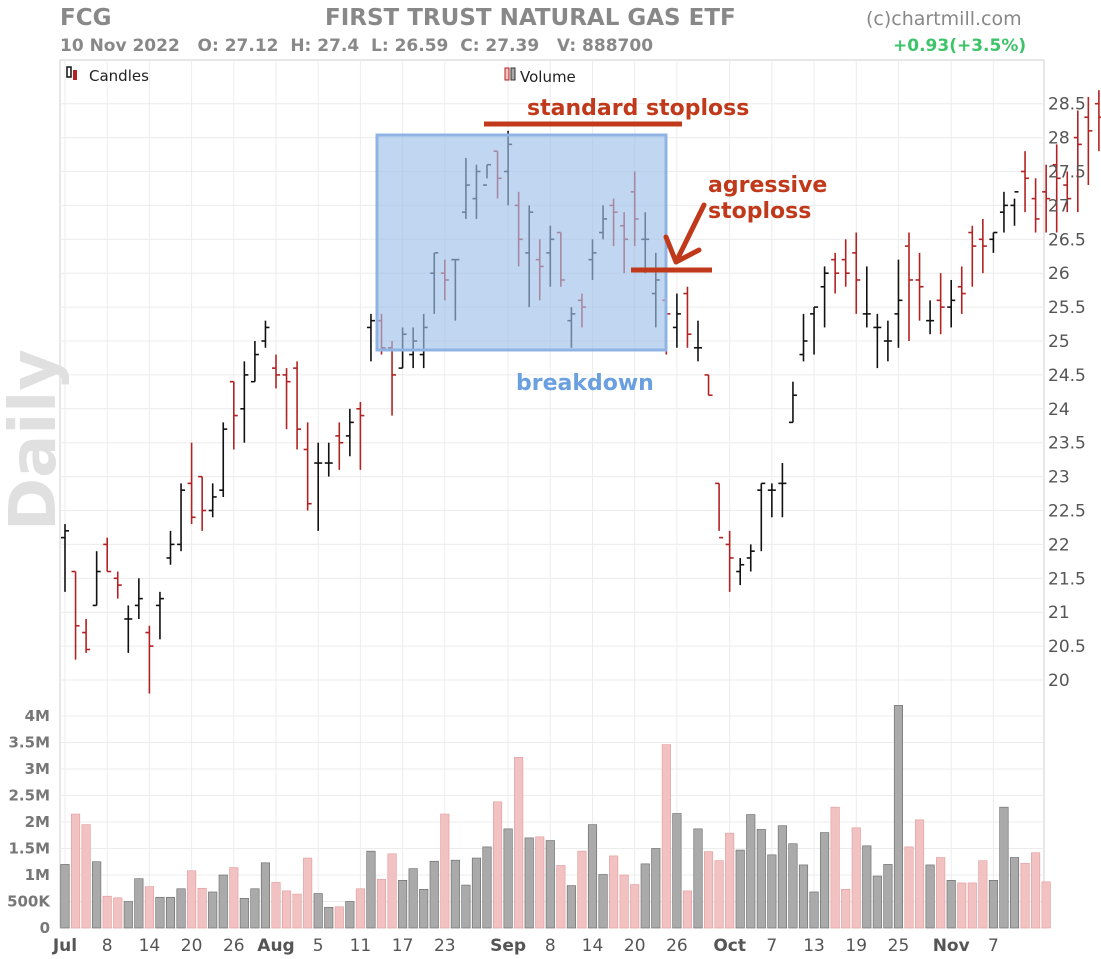  I want to click on date-tick-label: Nov, so click(951, 946).